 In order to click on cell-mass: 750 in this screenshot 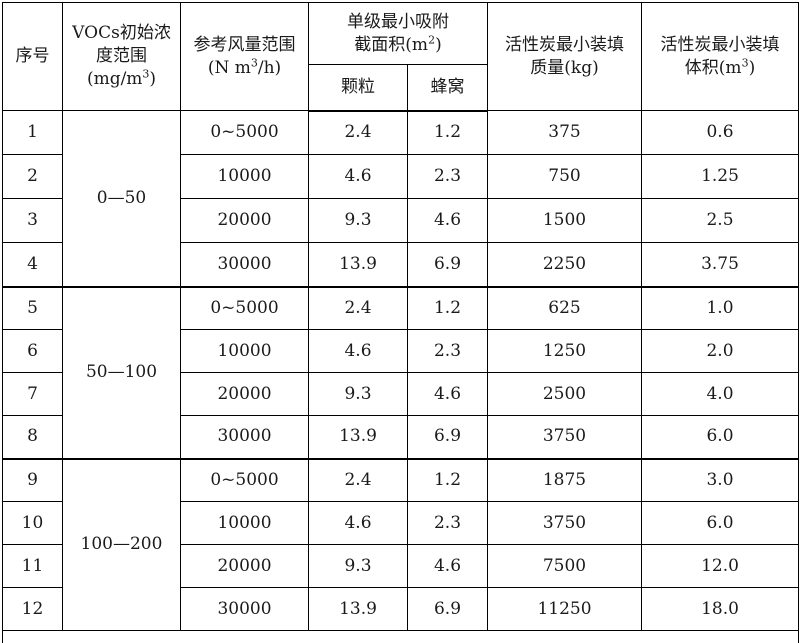, I will do `click(564, 176)`.